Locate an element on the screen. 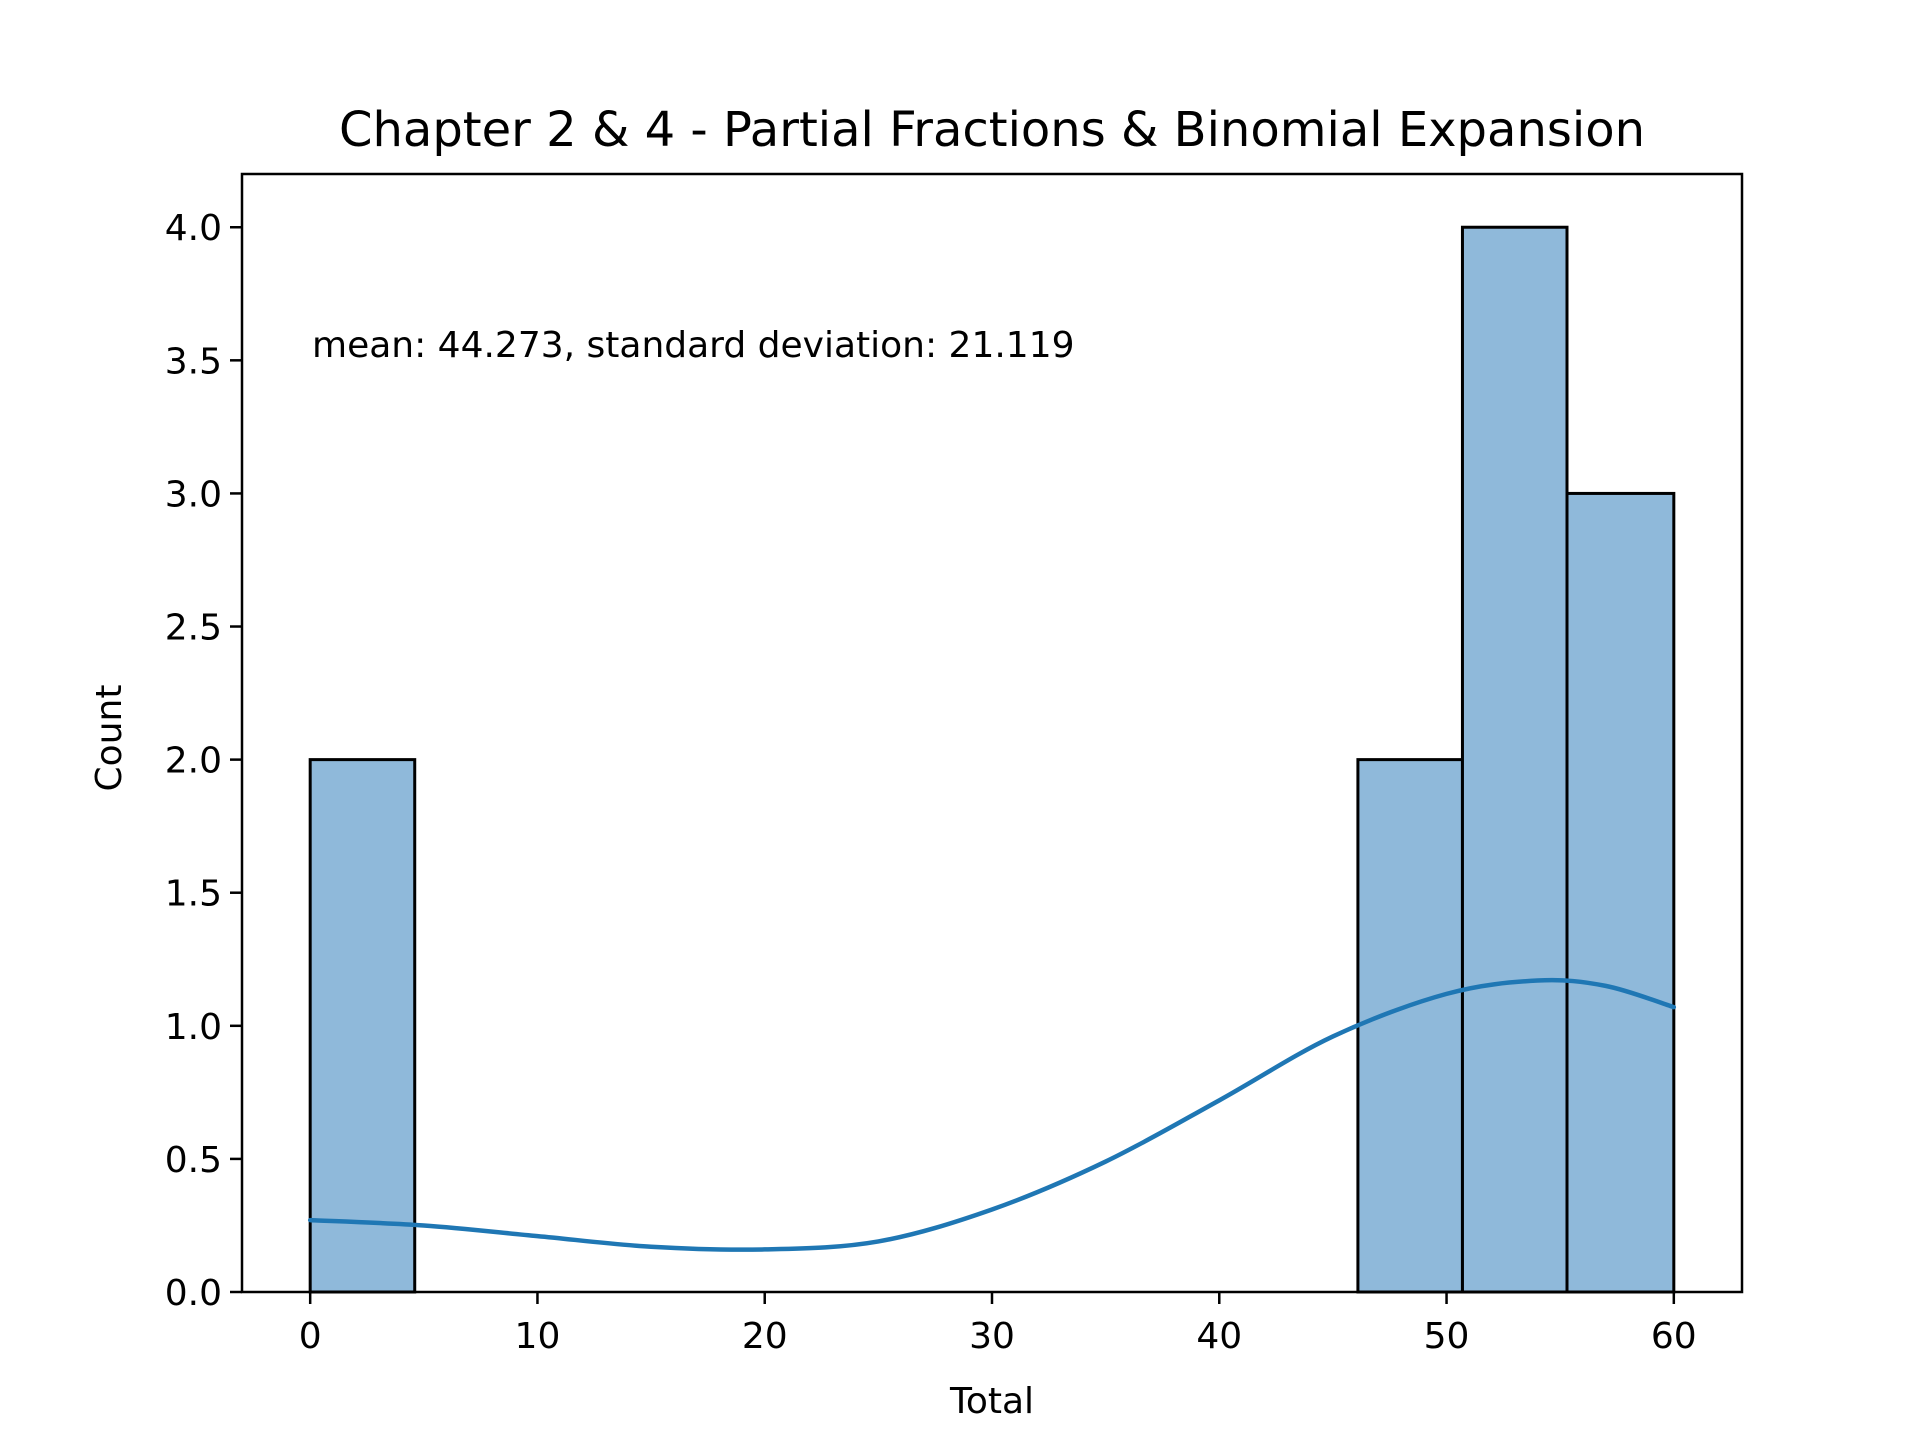  x-tick-label: 10 is located at coordinates (538, 1336).